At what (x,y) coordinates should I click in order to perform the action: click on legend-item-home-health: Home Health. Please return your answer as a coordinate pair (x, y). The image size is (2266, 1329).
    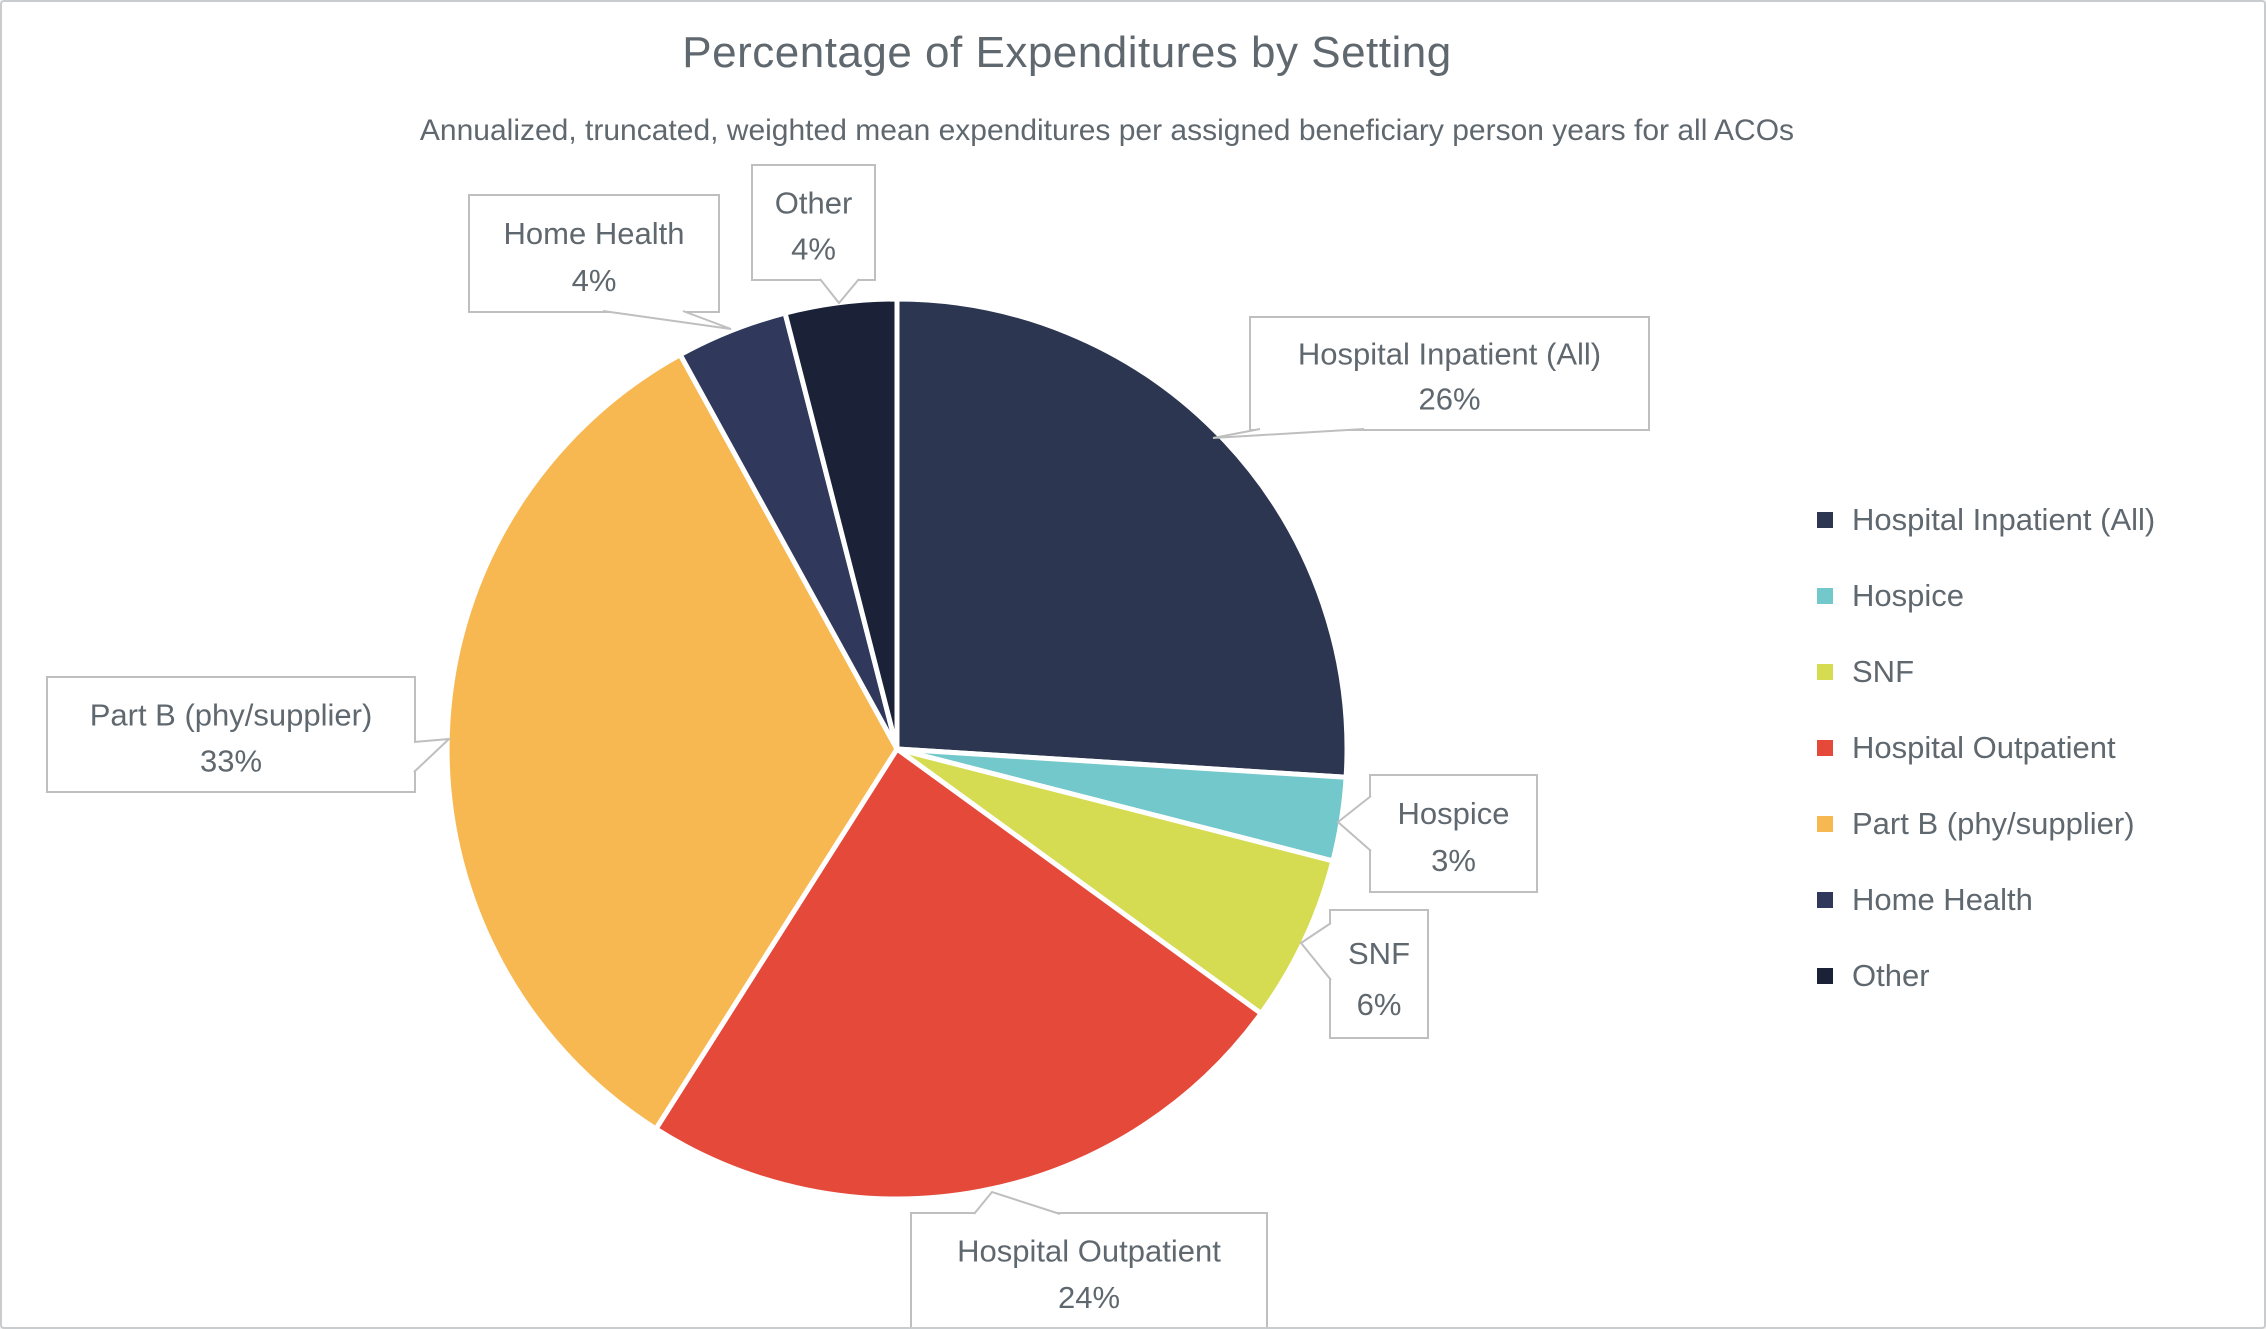
    Looking at the image, I should click on (1925, 900).